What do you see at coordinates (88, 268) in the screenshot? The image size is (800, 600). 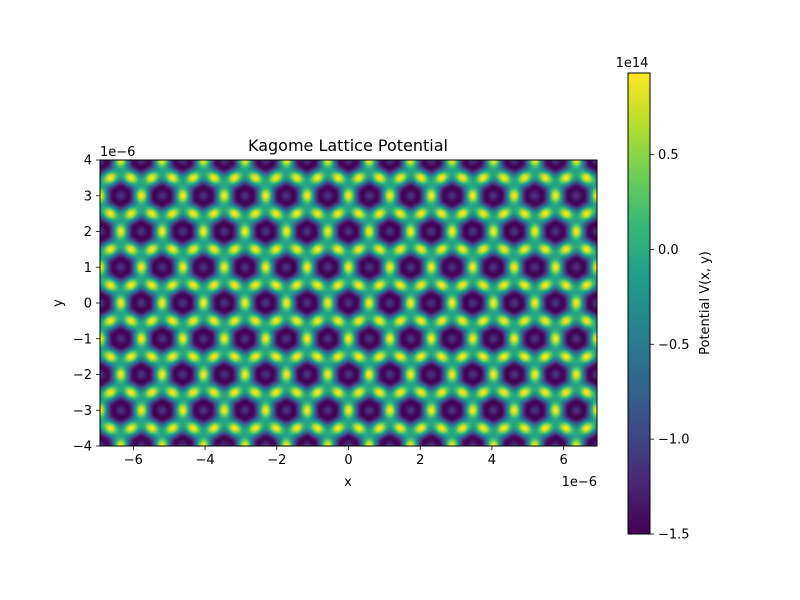 I see `y-tick-label: 1` at bounding box center [88, 268].